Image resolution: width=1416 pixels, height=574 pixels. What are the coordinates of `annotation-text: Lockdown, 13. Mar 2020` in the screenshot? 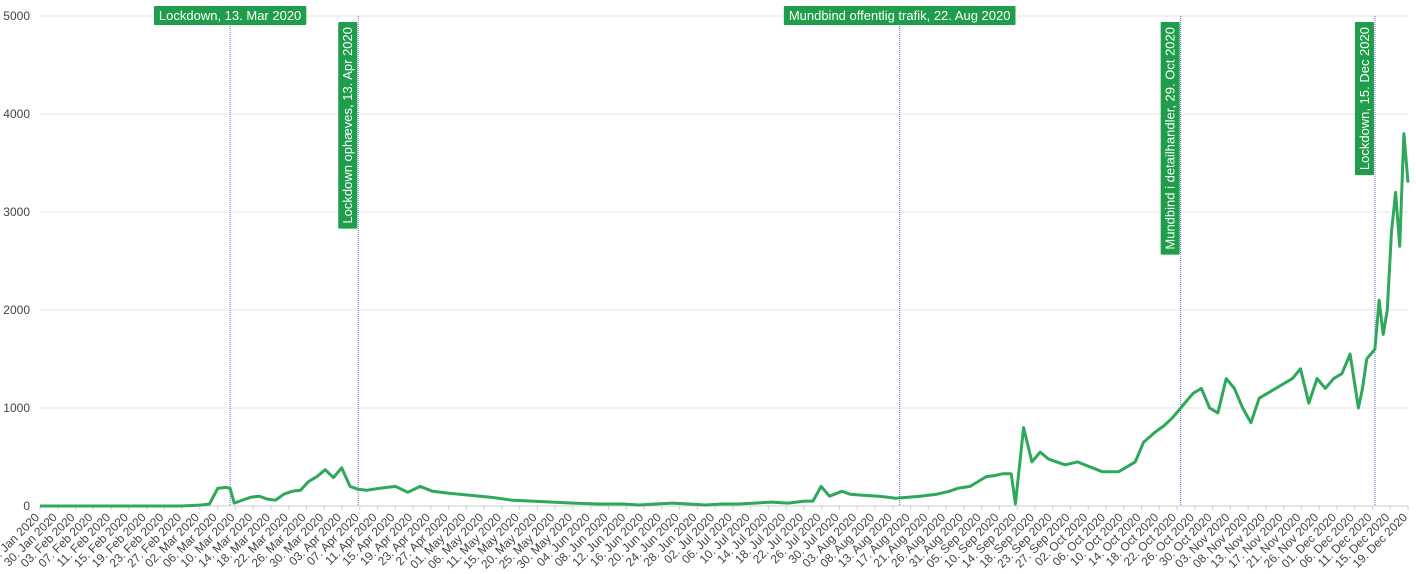 It's located at (230, 15).